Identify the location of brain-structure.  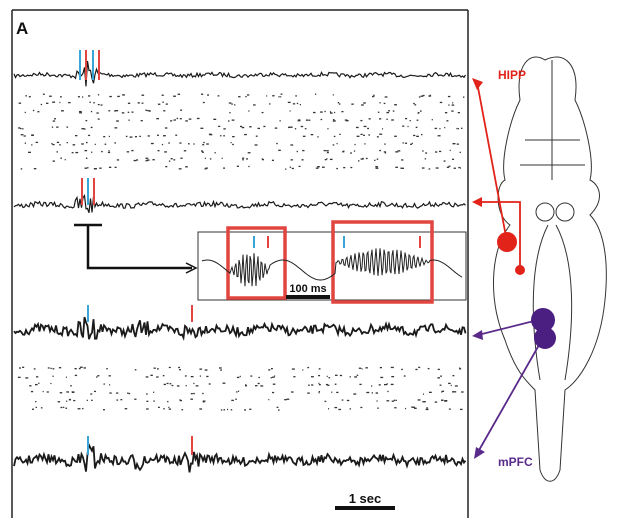
(565, 212).